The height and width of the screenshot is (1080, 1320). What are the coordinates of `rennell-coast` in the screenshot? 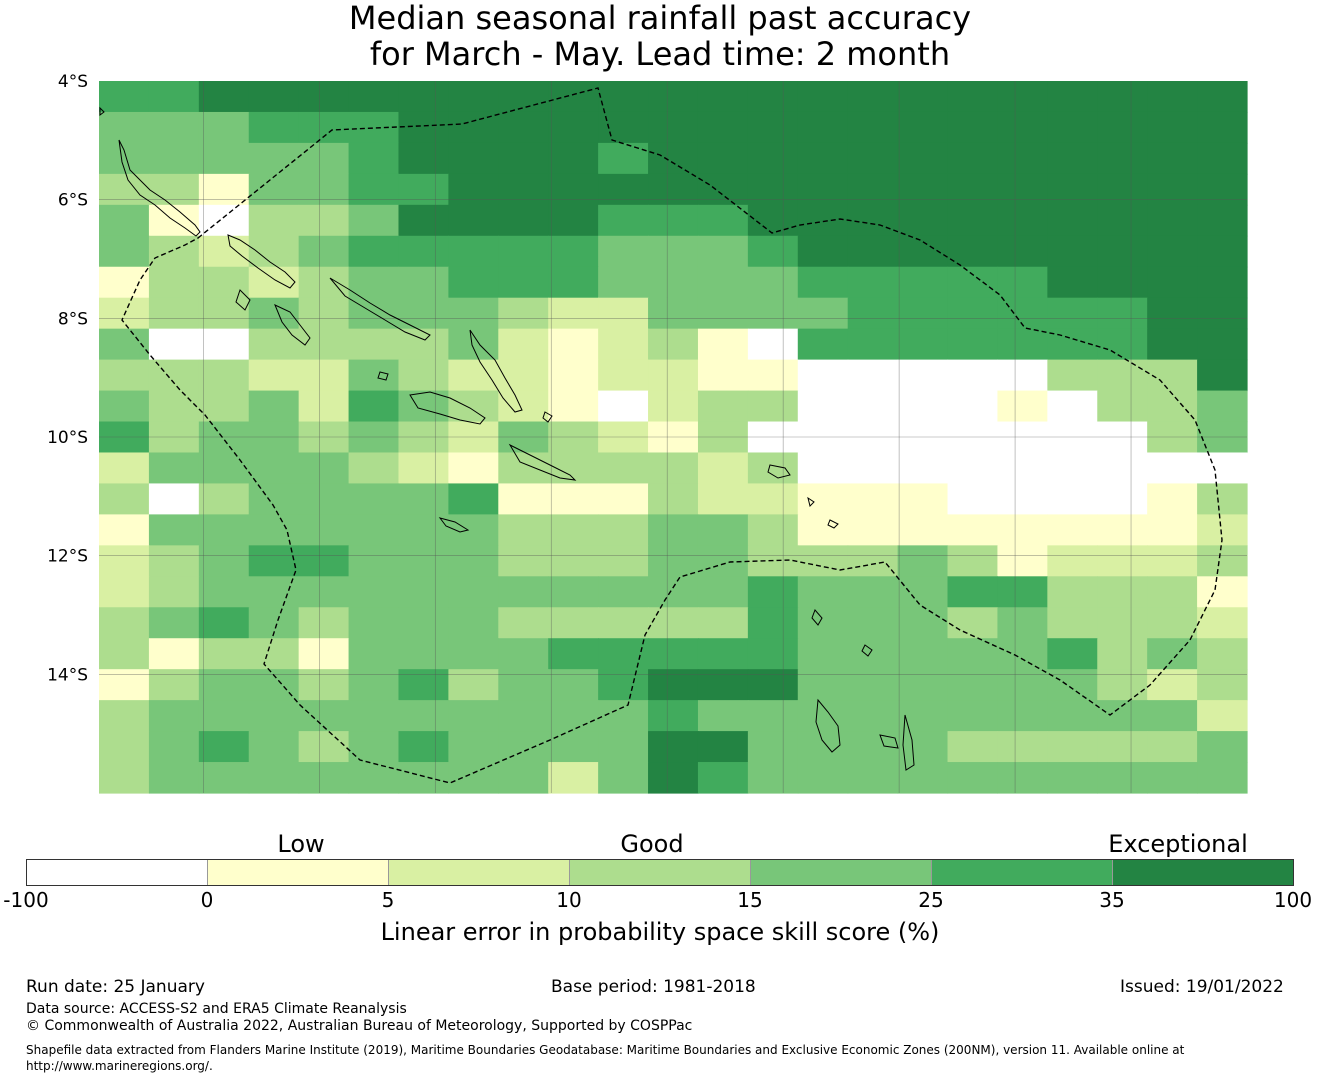 It's located at (454, 525).